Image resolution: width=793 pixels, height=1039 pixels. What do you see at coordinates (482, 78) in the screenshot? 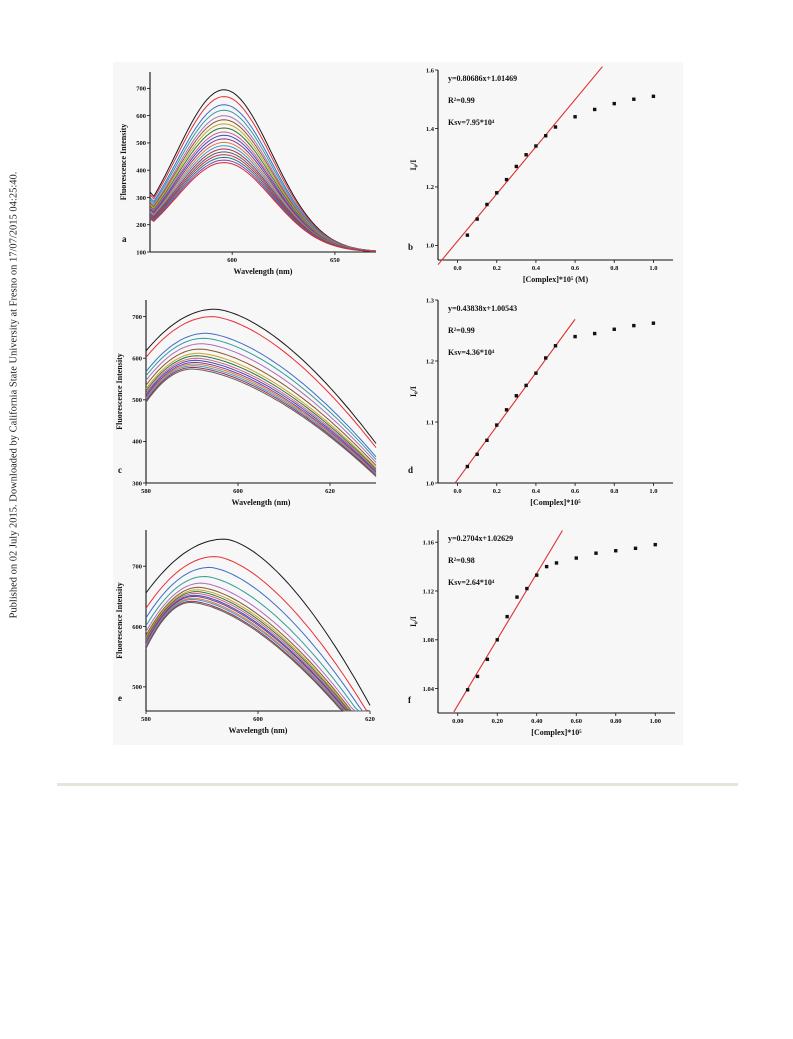
I see `annotation-1: y=0.80686x+1.01469` at bounding box center [482, 78].